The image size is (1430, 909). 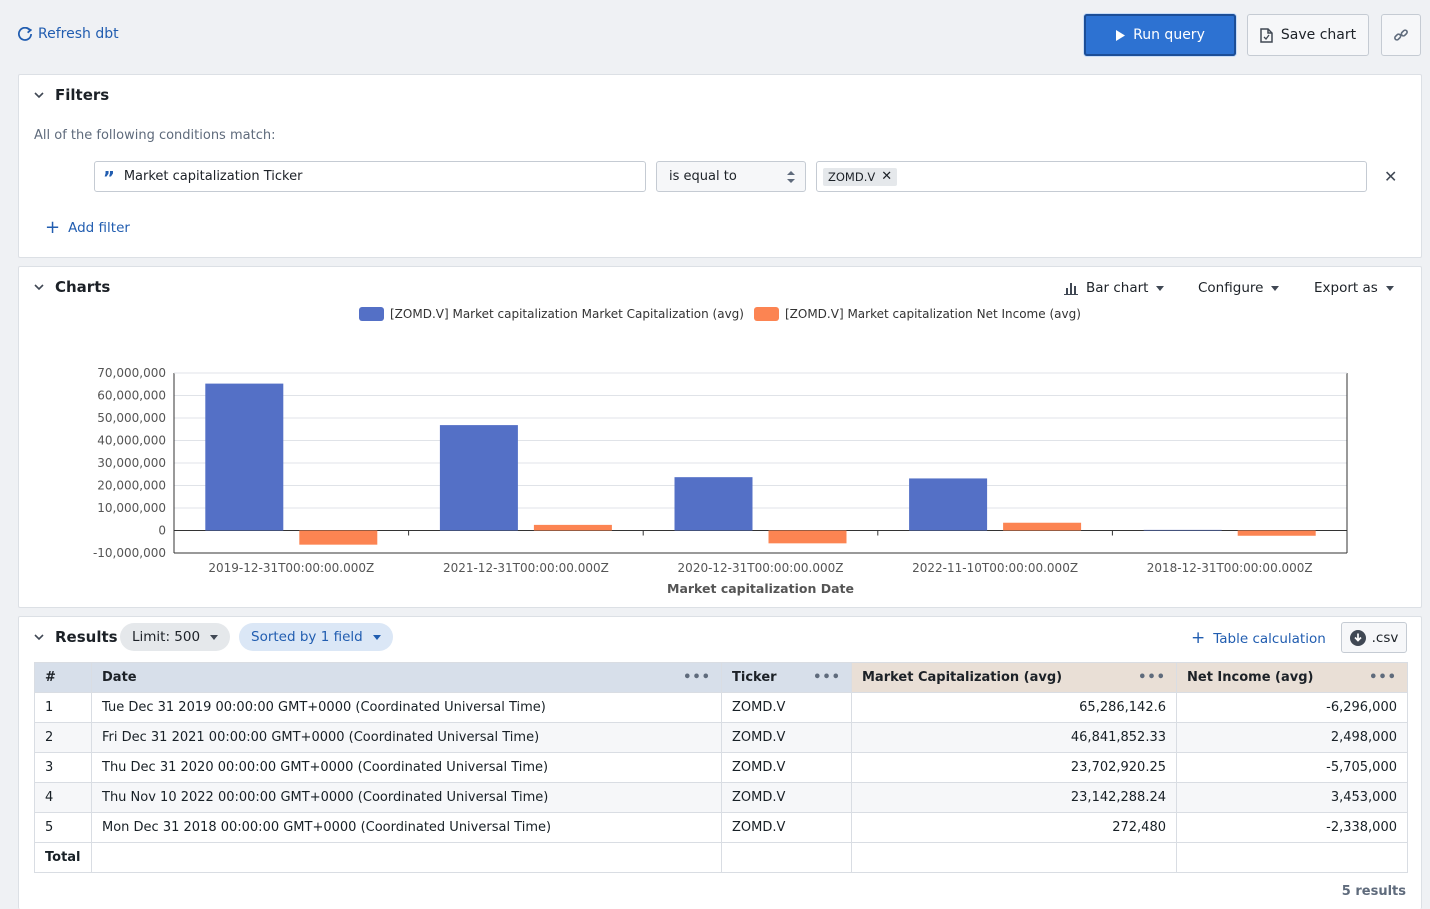 What do you see at coordinates (175, 637) in the screenshot?
I see `limit-button: Limit: 500` at bounding box center [175, 637].